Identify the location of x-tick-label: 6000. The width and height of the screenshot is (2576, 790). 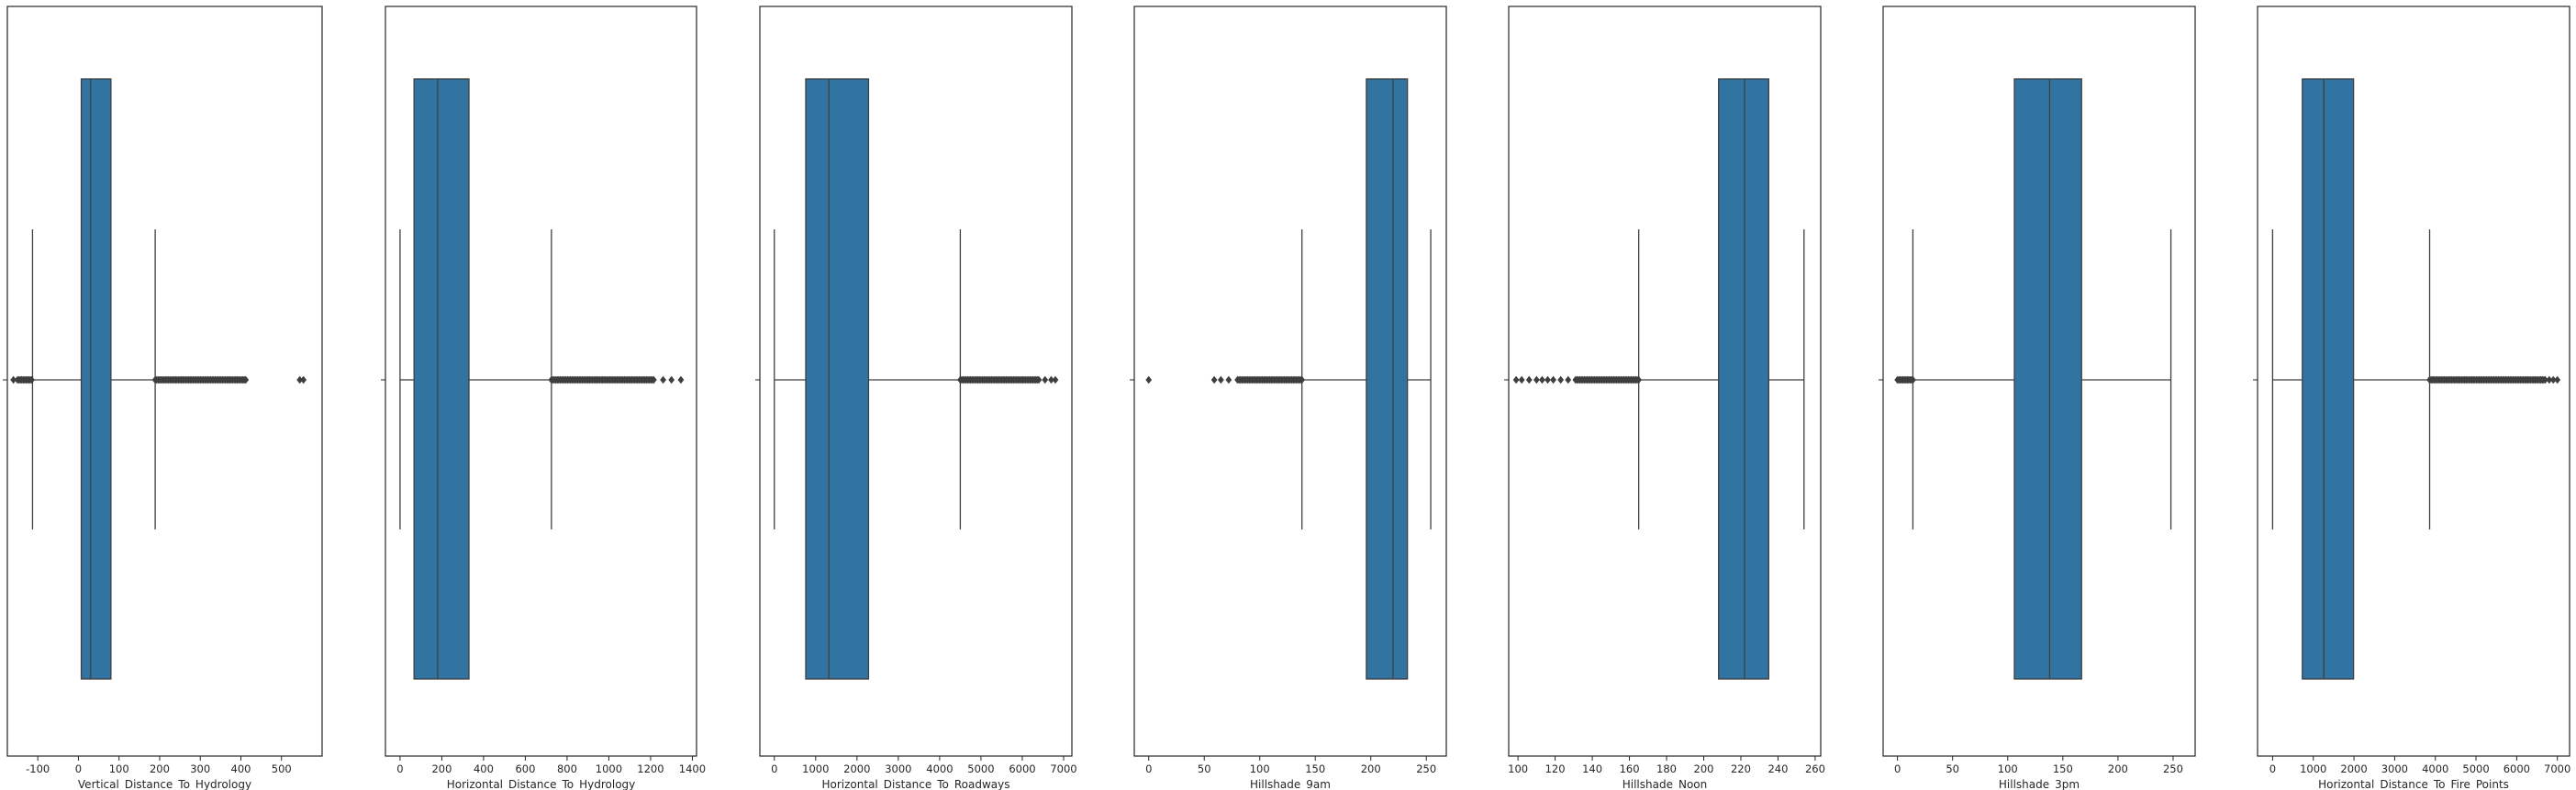
(2517, 768).